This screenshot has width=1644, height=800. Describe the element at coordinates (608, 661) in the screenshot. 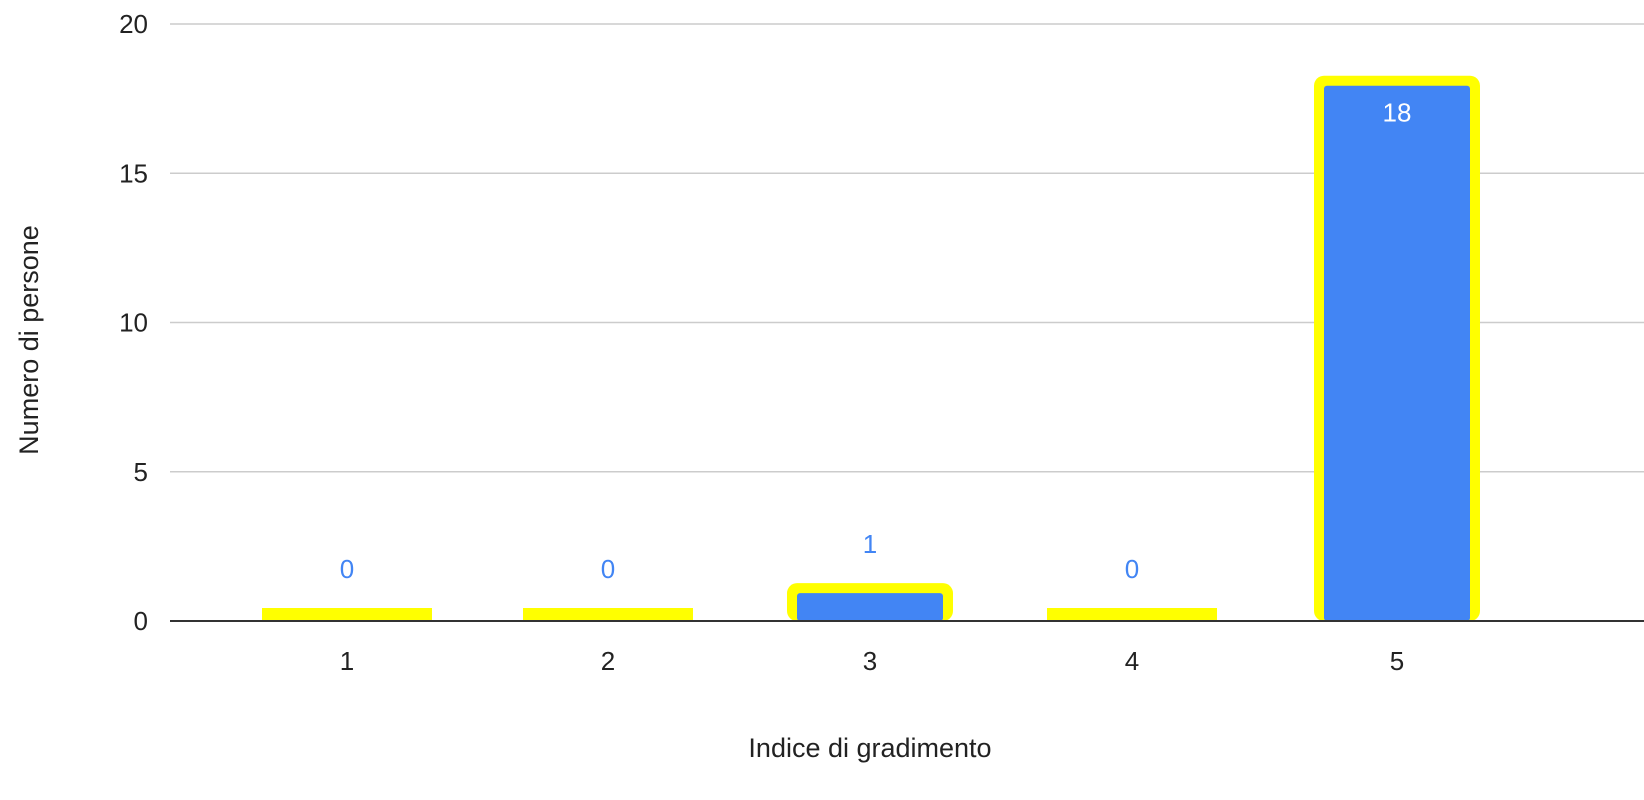

I see `x-tick-label: 2` at that location.